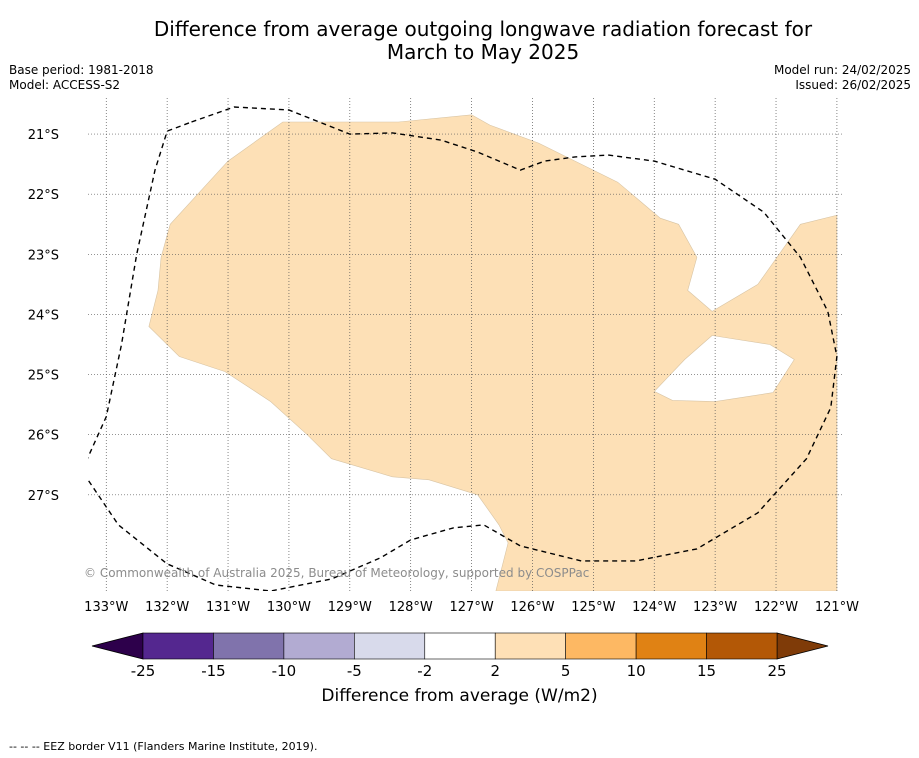 Image resolution: width=919 pixels, height=758 pixels. I want to click on meta-left: Base period: 1981-2018 Model: ACCESS-S2, so click(81, 78).